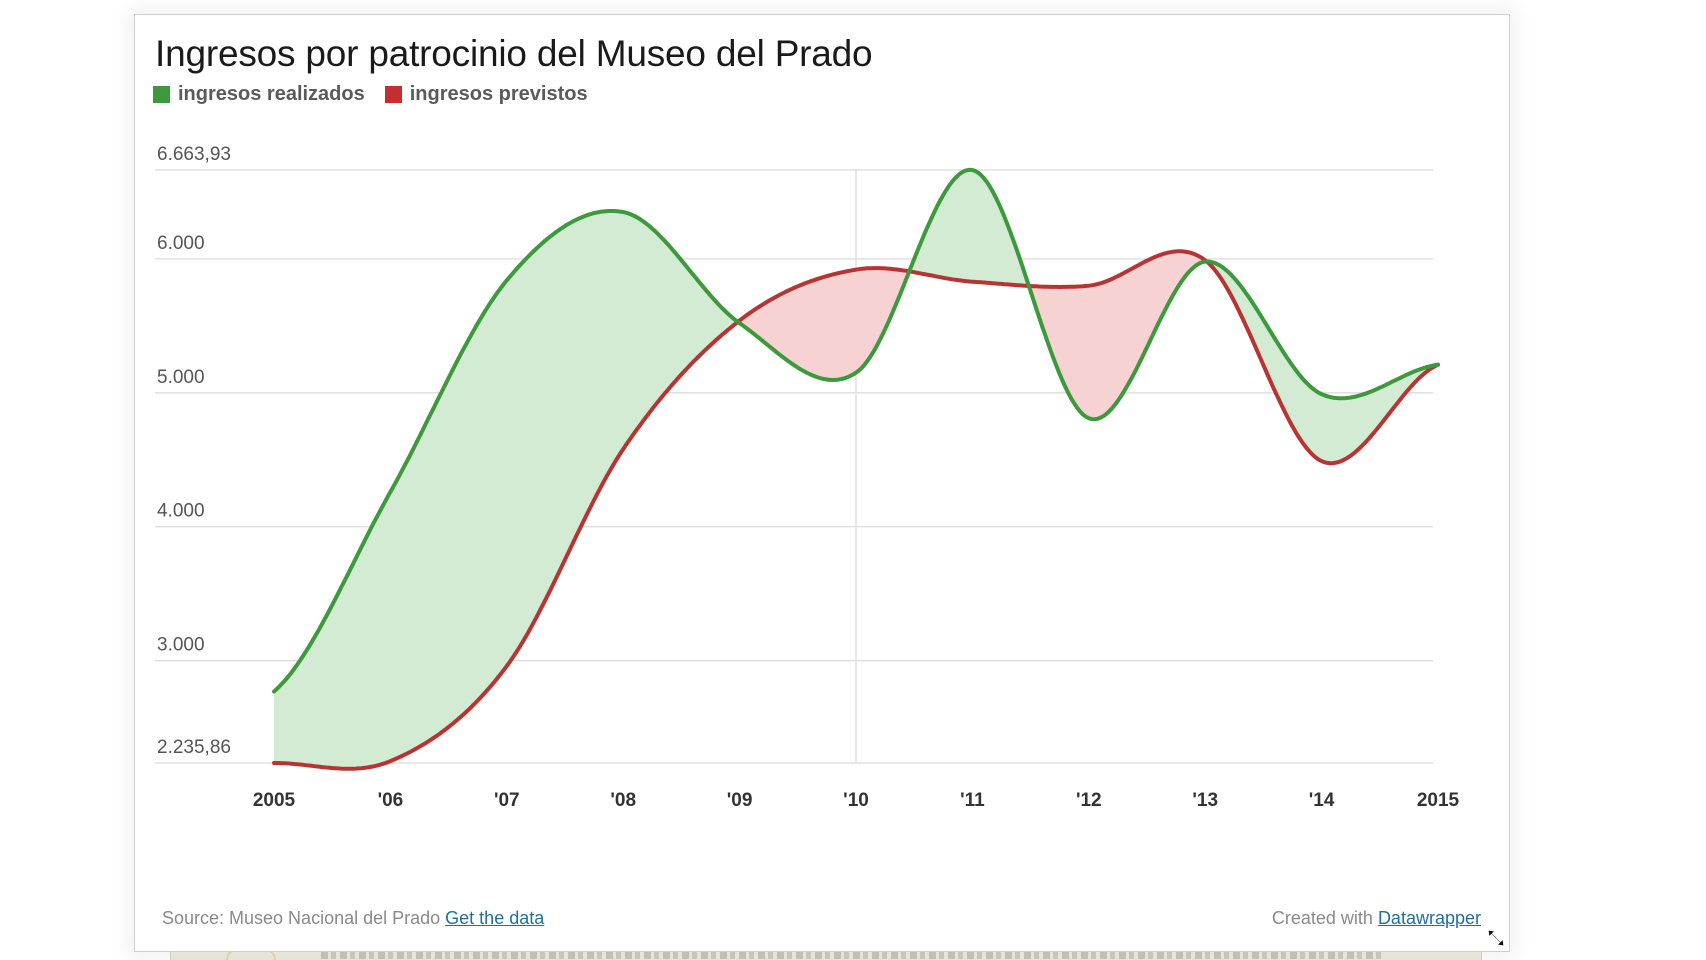 This screenshot has width=1706, height=960. I want to click on y-tick-label: 2.235,86, so click(194, 747).